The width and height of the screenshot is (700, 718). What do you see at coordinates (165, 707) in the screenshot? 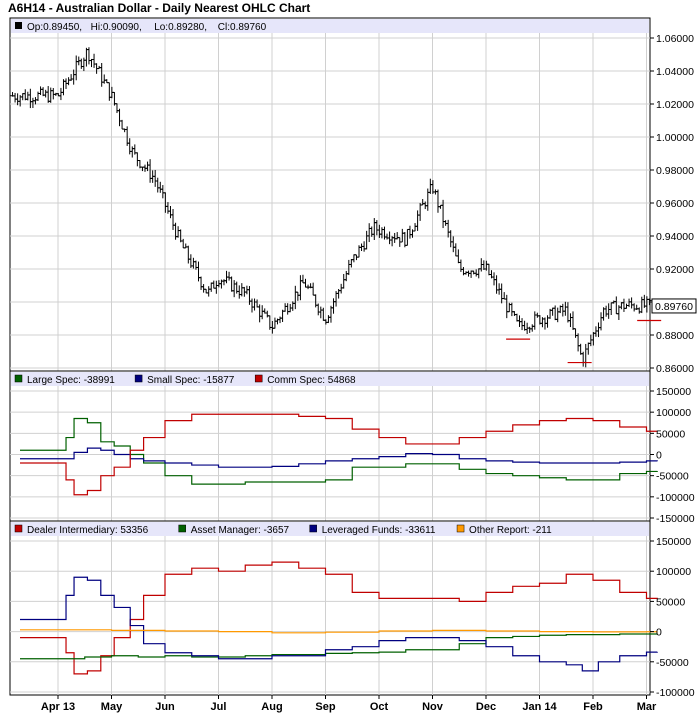
I see `x-tick-label: Jun` at bounding box center [165, 707].